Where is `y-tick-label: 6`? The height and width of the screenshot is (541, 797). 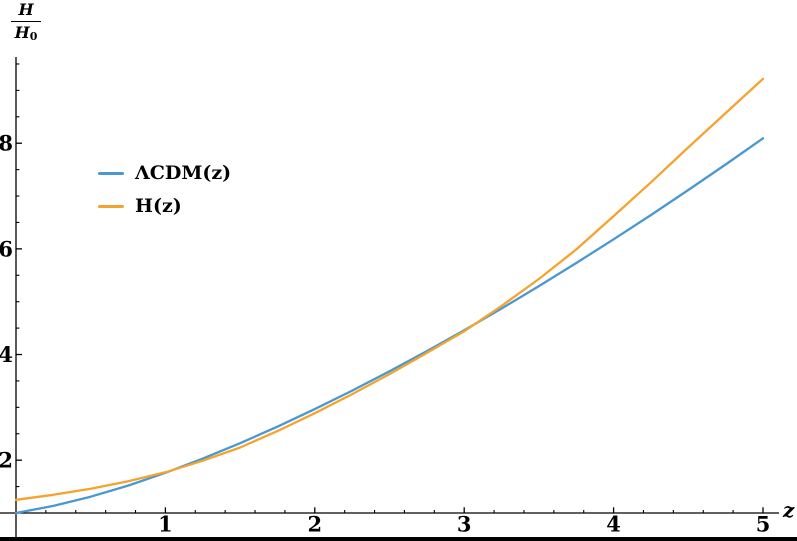 y-tick-label: 6 is located at coordinates (6, 248).